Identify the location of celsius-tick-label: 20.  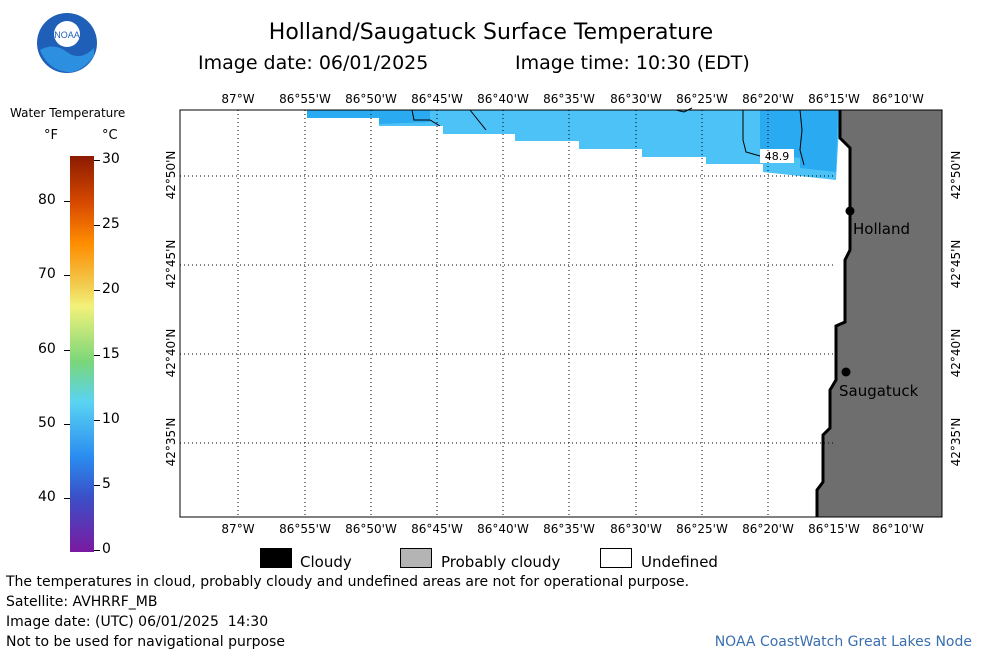
(111, 289).